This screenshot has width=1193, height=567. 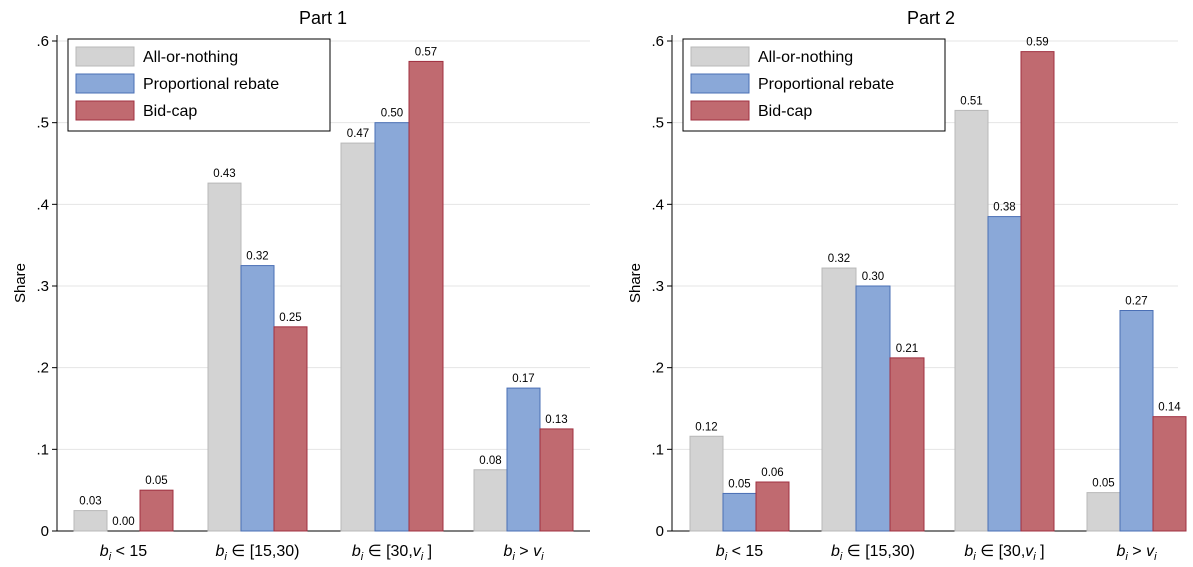 What do you see at coordinates (490, 461) in the screenshot?
I see `data-label: 0.08` at bounding box center [490, 461].